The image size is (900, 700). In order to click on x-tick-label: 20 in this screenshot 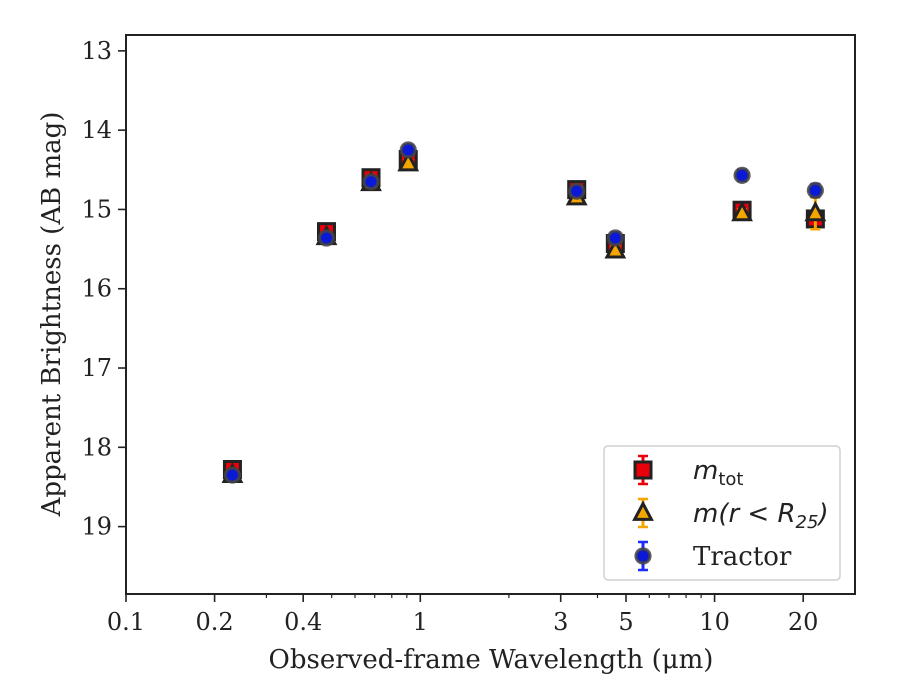, I will do `click(803, 622)`.